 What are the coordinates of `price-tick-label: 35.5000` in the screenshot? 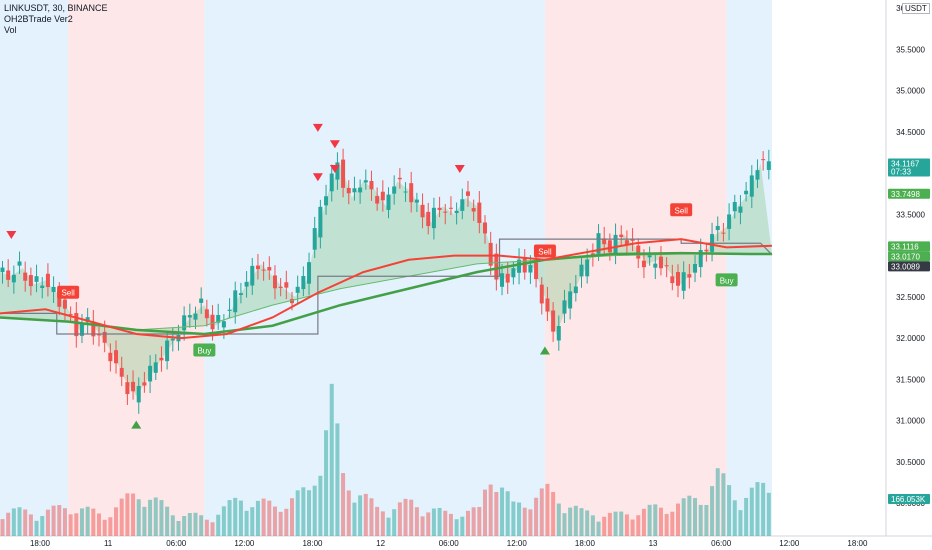 It's located at (910, 49).